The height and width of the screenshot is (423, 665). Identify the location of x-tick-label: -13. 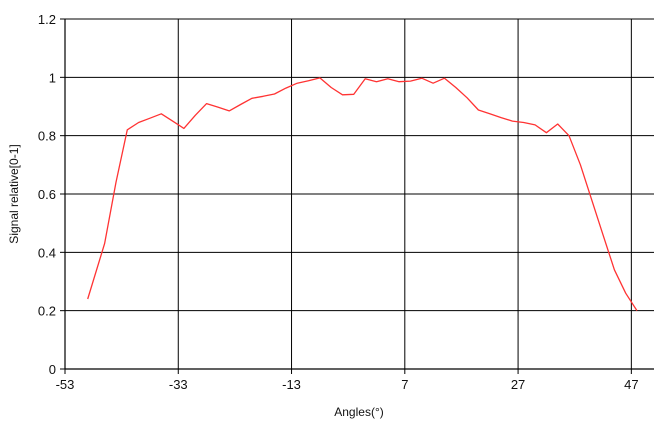
(291, 384).